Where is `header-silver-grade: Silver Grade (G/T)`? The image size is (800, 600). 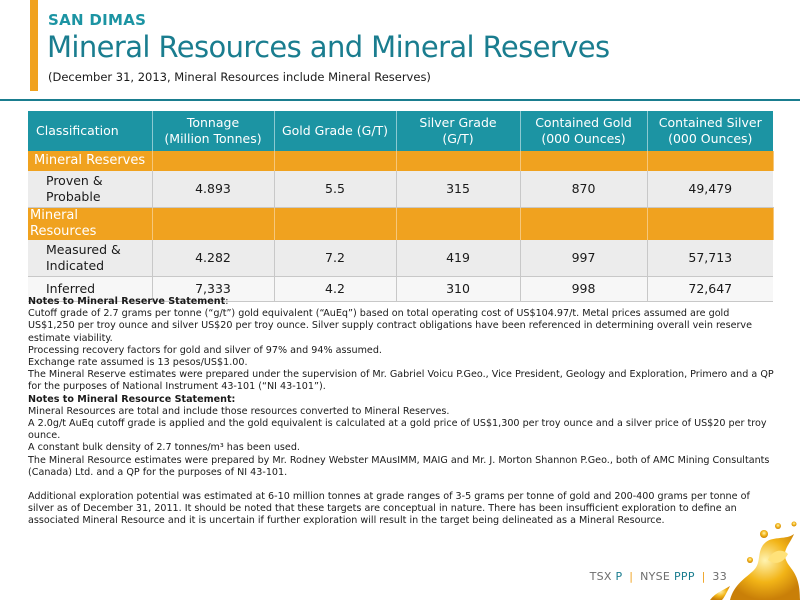
header-silver-grade: Silver Grade (G/T) is located at coordinates (458, 131).